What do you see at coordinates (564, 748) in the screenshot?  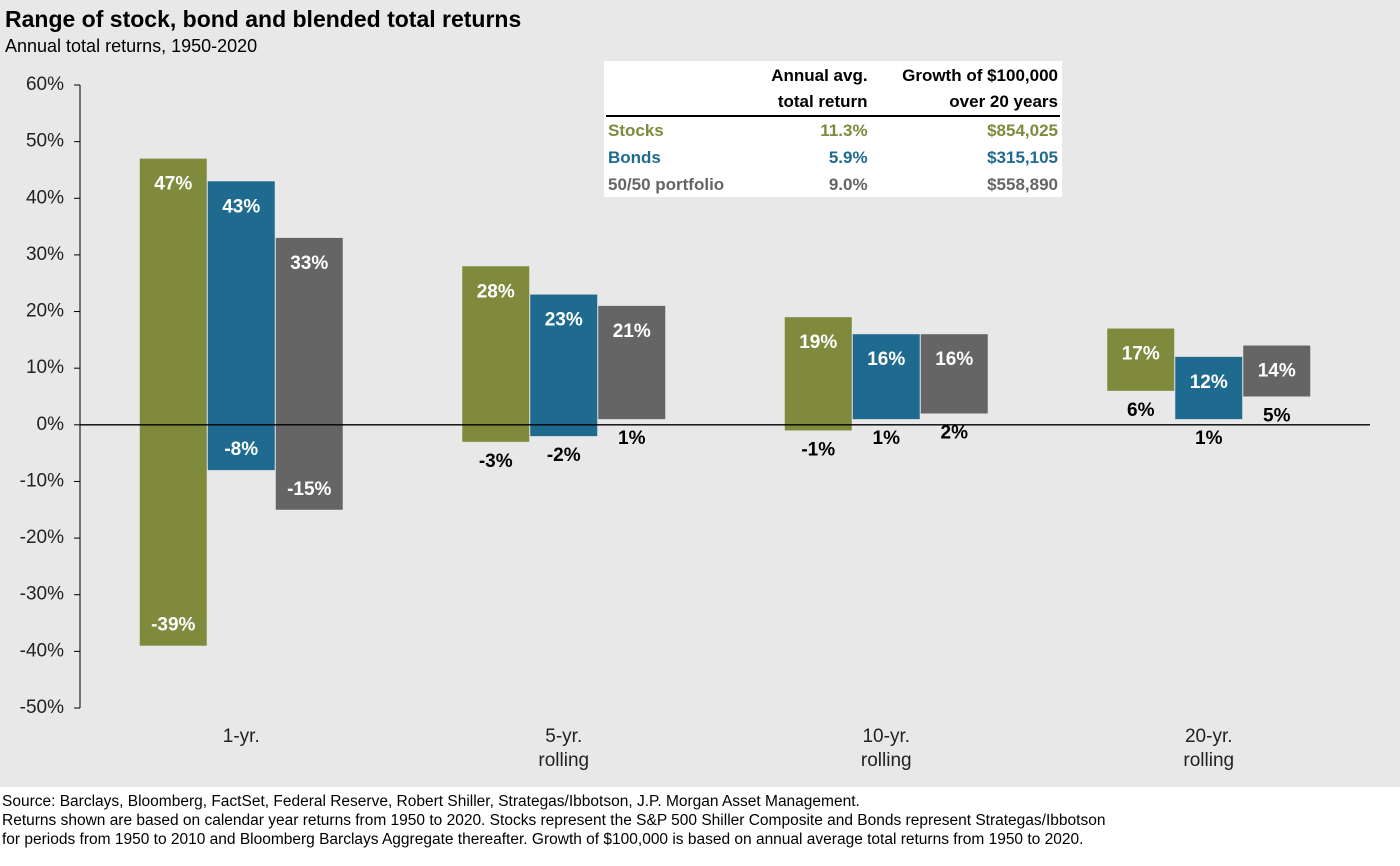 I see `x-tick-label: 5-yr. rolling` at bounding box center [564, 748].